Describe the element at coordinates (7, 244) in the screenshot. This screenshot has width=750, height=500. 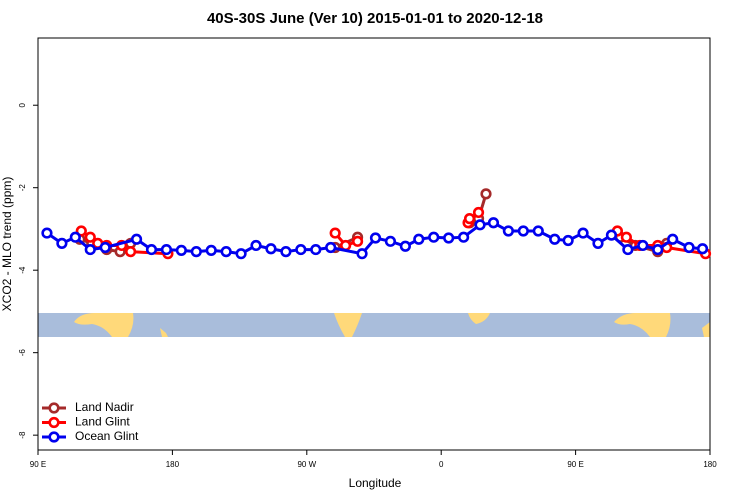
I see `y-axis-label: XCO2 - MLO trend (ppm)` at that location.